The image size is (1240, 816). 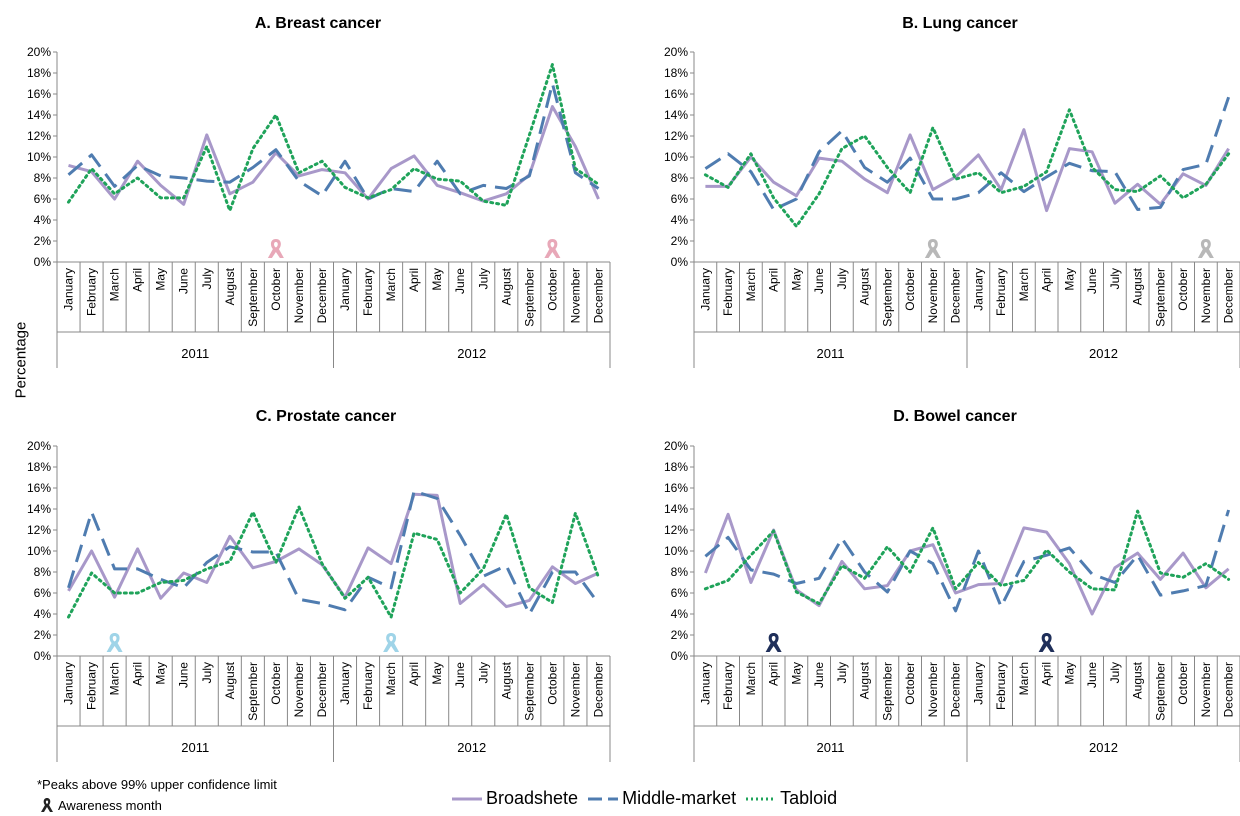 What do you see at coordinates (955, 416) in the screenshot?
I see `chart-title: D. Bowel cancer` at bounding box center [955, 416].